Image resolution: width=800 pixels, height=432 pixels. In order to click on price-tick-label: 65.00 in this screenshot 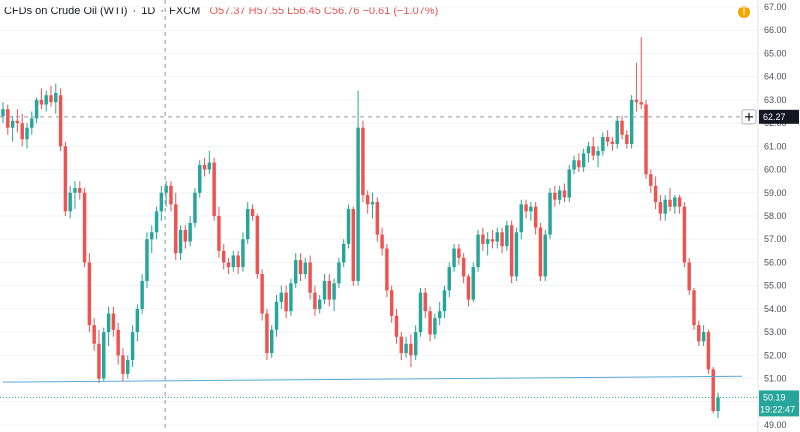, I will do `click(775, 53)`.